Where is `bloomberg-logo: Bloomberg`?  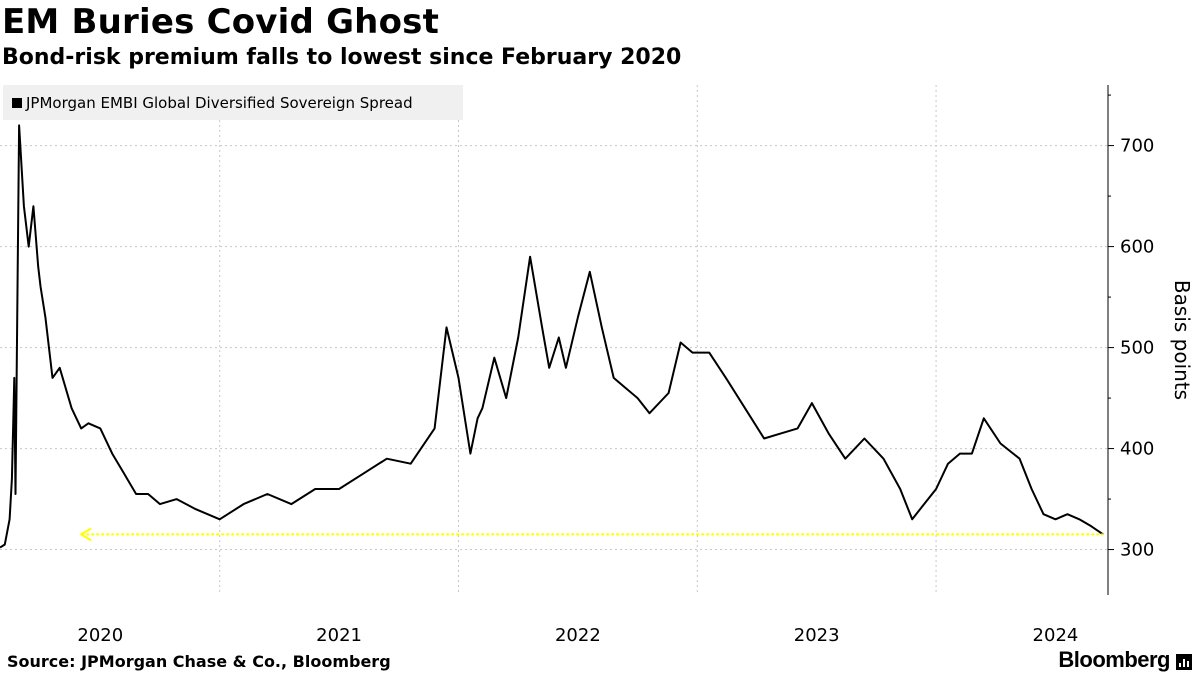 bloomberg-logo: Bloomberg is located at coordinates (1125, 660).